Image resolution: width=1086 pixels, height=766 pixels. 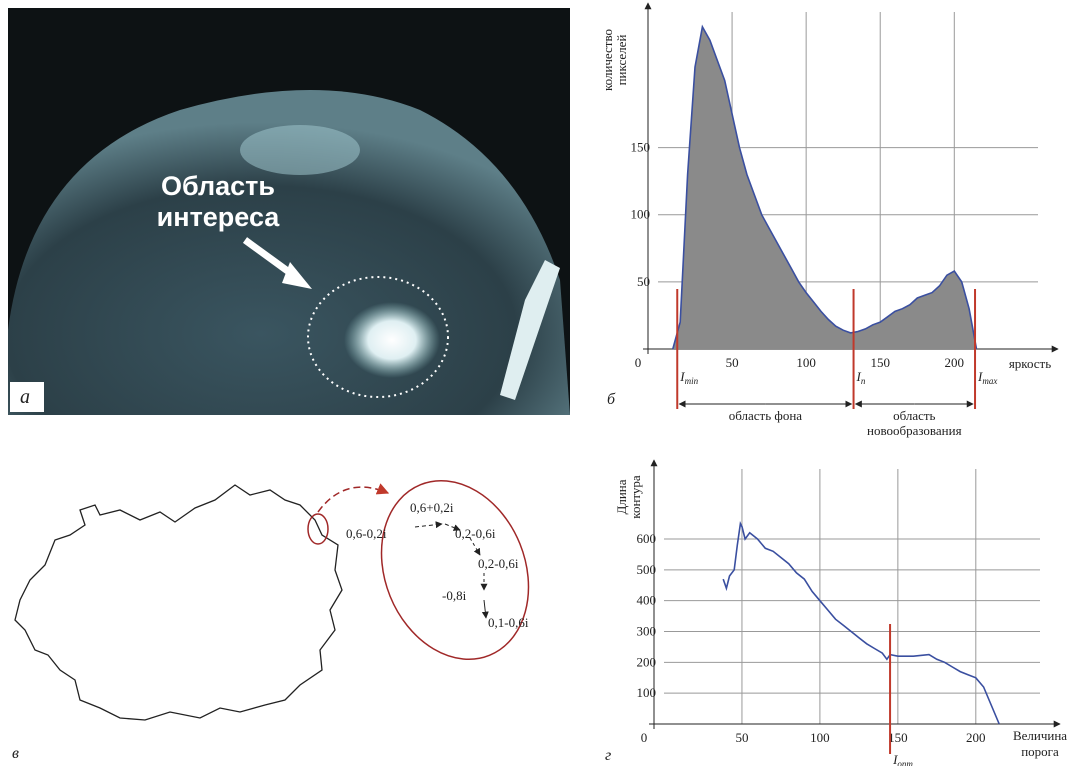 I want to click on marker-label: Iопт, so click(x=902, y=759).